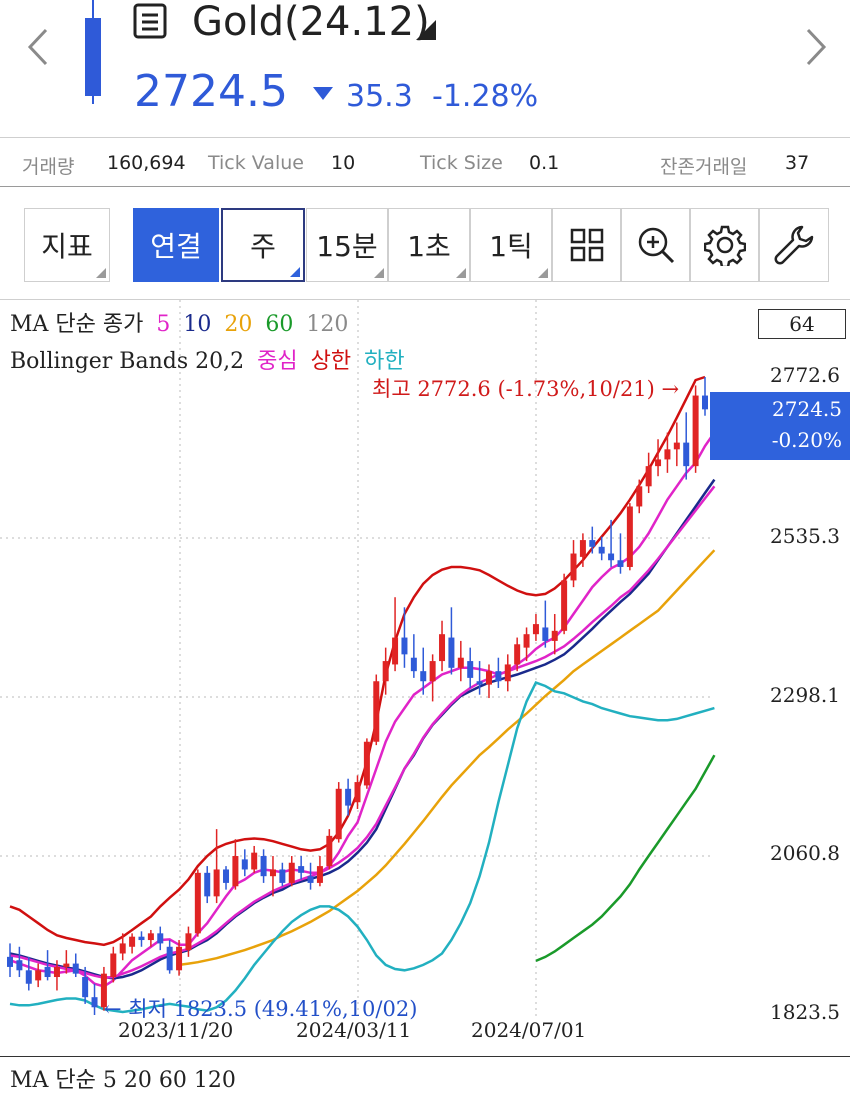 The height and width of the screenshot is (1094, 850). I want to click on period-15min-label: 15분, so click(347, 246).